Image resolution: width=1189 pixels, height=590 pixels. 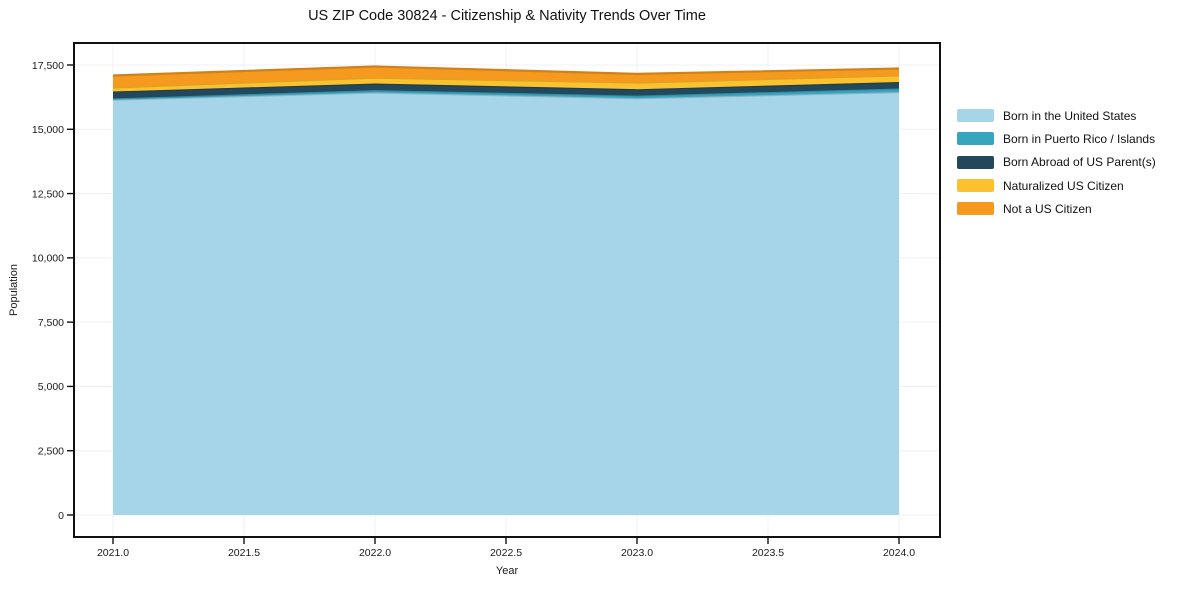 What do you see at coordinates (1063, 185) in the screenshot?
I see `legend-label: Naturalized US Citizen` at bounding box center [1063, 185].